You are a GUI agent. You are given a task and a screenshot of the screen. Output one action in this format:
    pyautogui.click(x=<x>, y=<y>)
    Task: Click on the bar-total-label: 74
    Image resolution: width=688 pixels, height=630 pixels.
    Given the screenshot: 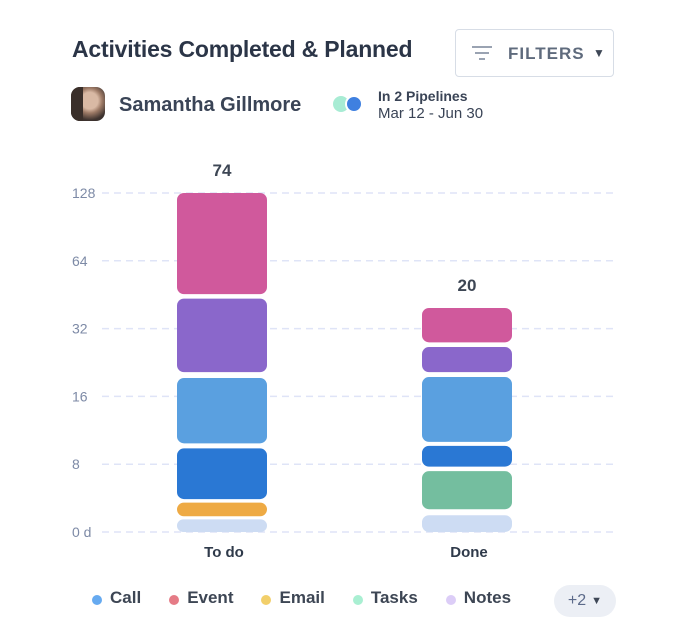 What is the action you would take?
    pyautogui.click(x=222, y=170)
    